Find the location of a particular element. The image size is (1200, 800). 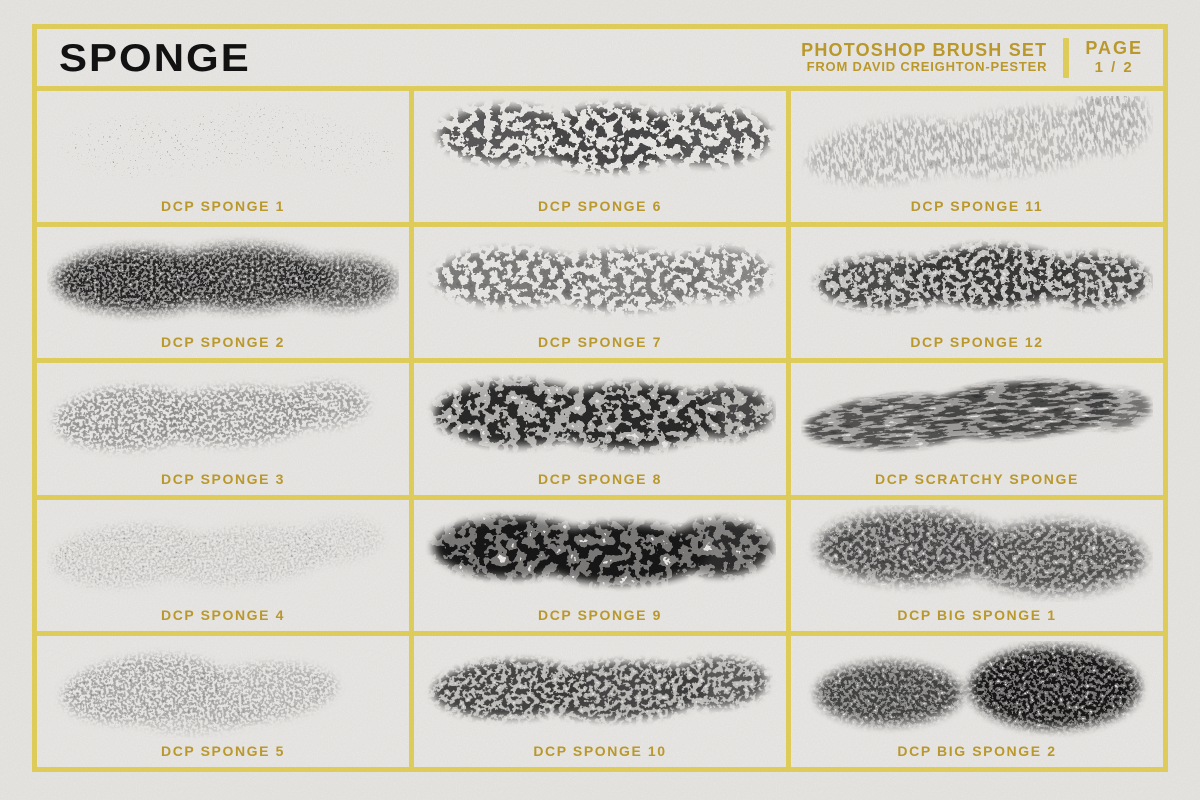

brush-label: DCP SPONGE 6 is located at coordinates (600, 206).